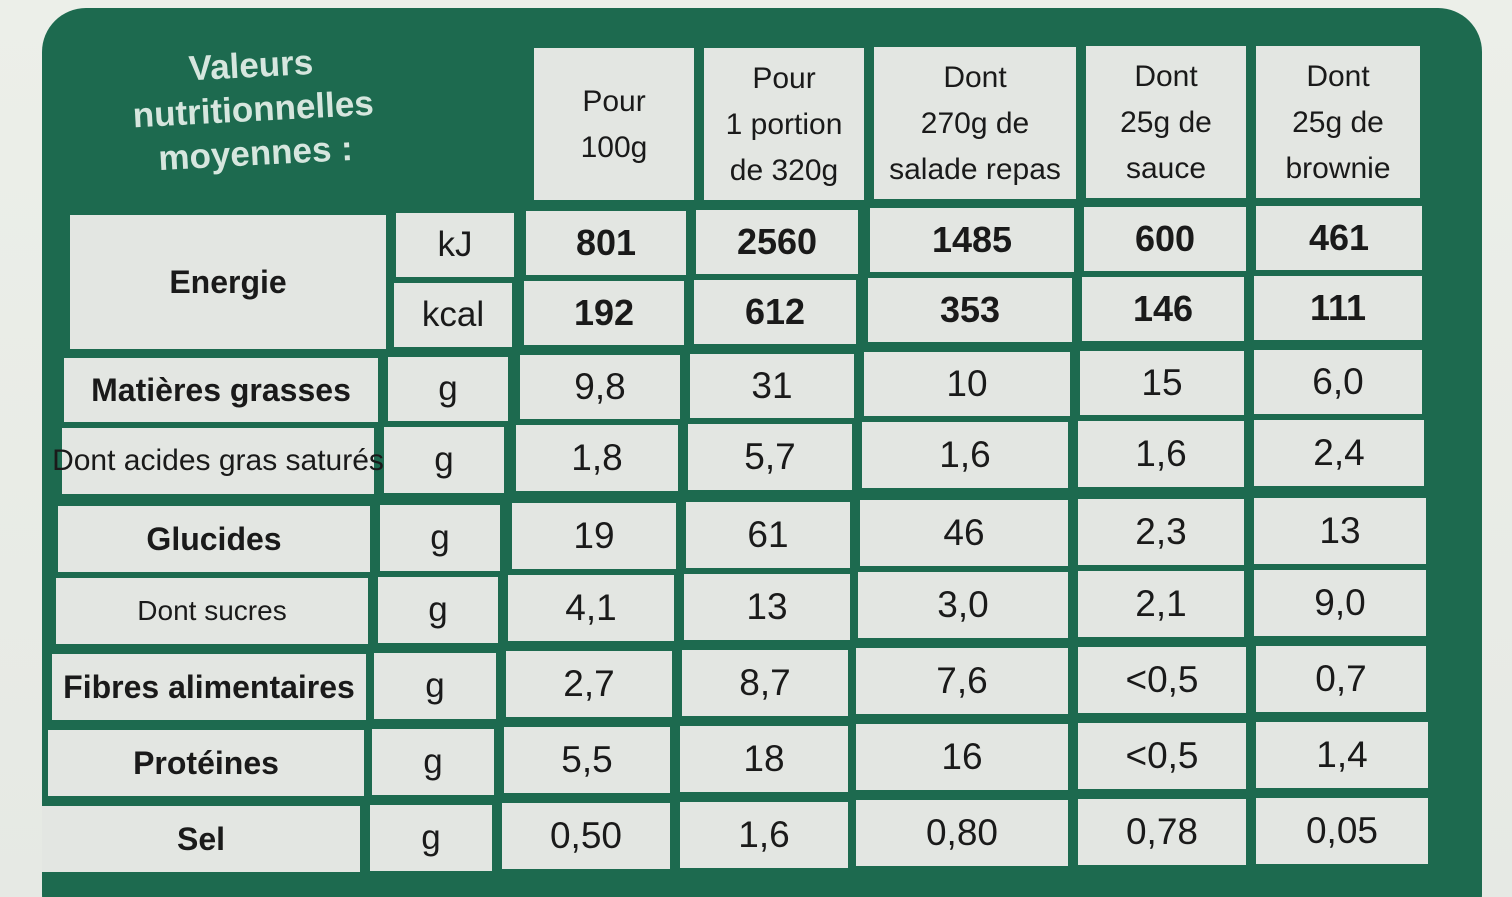 The height and width of the screenshot is (897, 1512). Describe the element at coordinates (597, 458) in the screenshot. I see `value-cell: 1,8` at that location.